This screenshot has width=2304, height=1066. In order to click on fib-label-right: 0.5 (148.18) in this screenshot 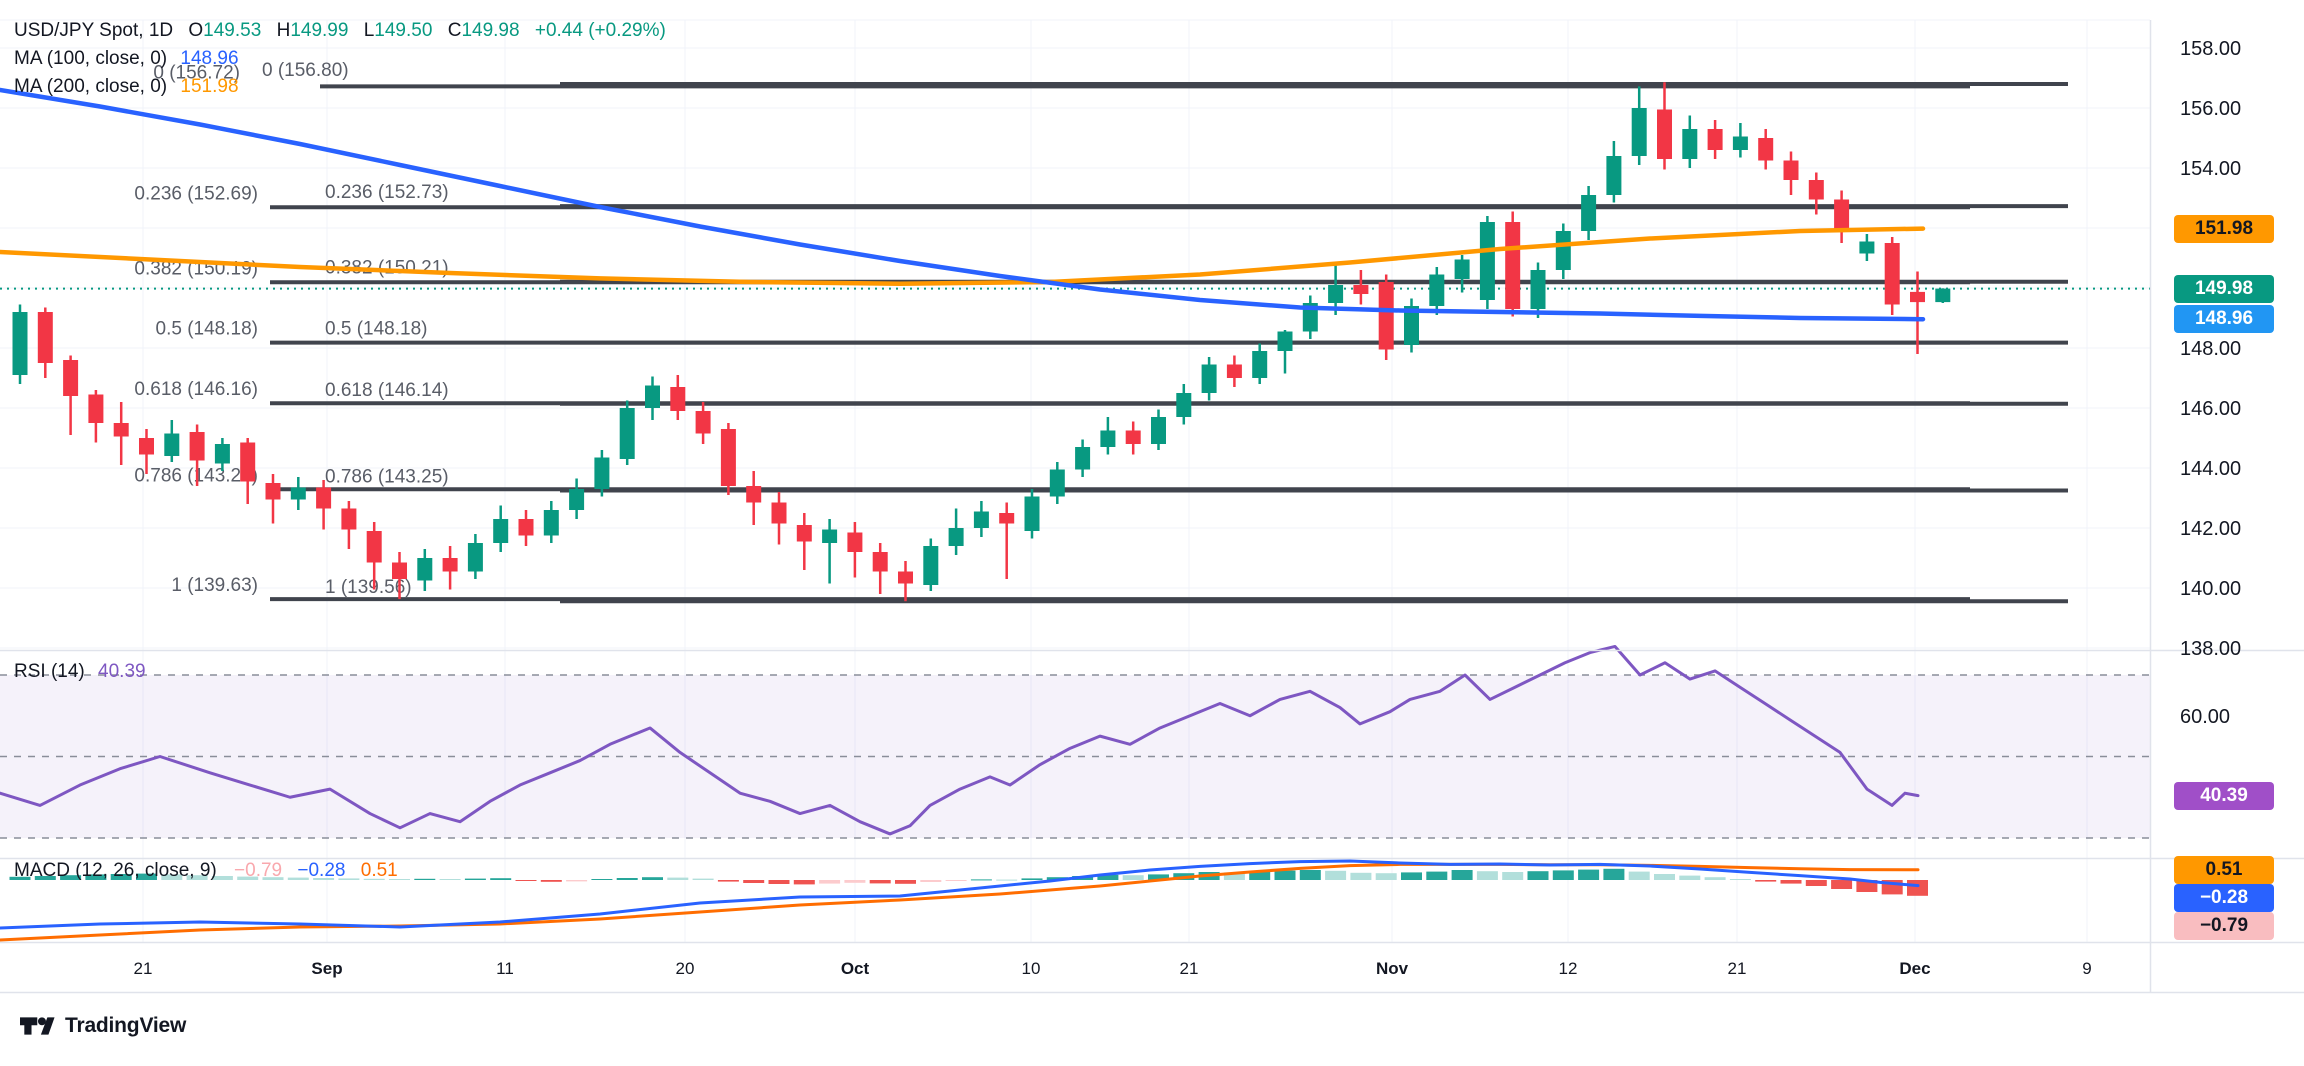, I will do `click(376, 329)`.